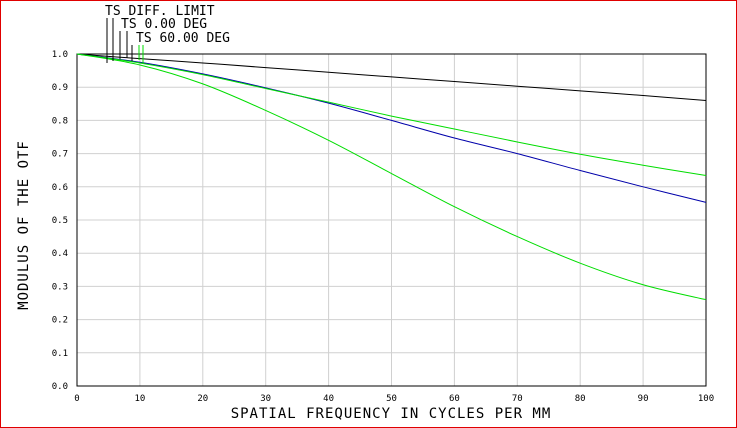  Describe the element at coordinates (517, 399) in the screenshot. I see `x-tick-label: 70` at that location.